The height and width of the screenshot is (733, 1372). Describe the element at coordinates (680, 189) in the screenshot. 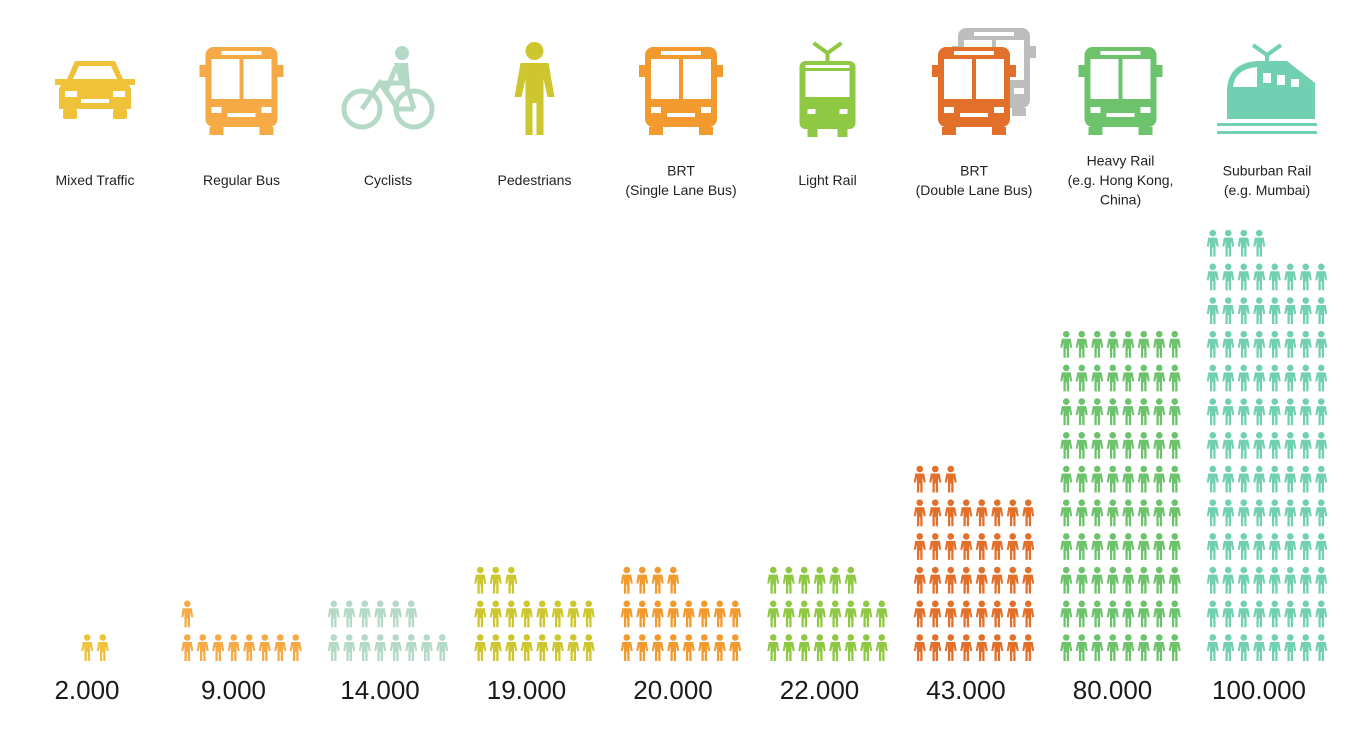

I see `category-label-line: (Single Lane Bus)` at that location.